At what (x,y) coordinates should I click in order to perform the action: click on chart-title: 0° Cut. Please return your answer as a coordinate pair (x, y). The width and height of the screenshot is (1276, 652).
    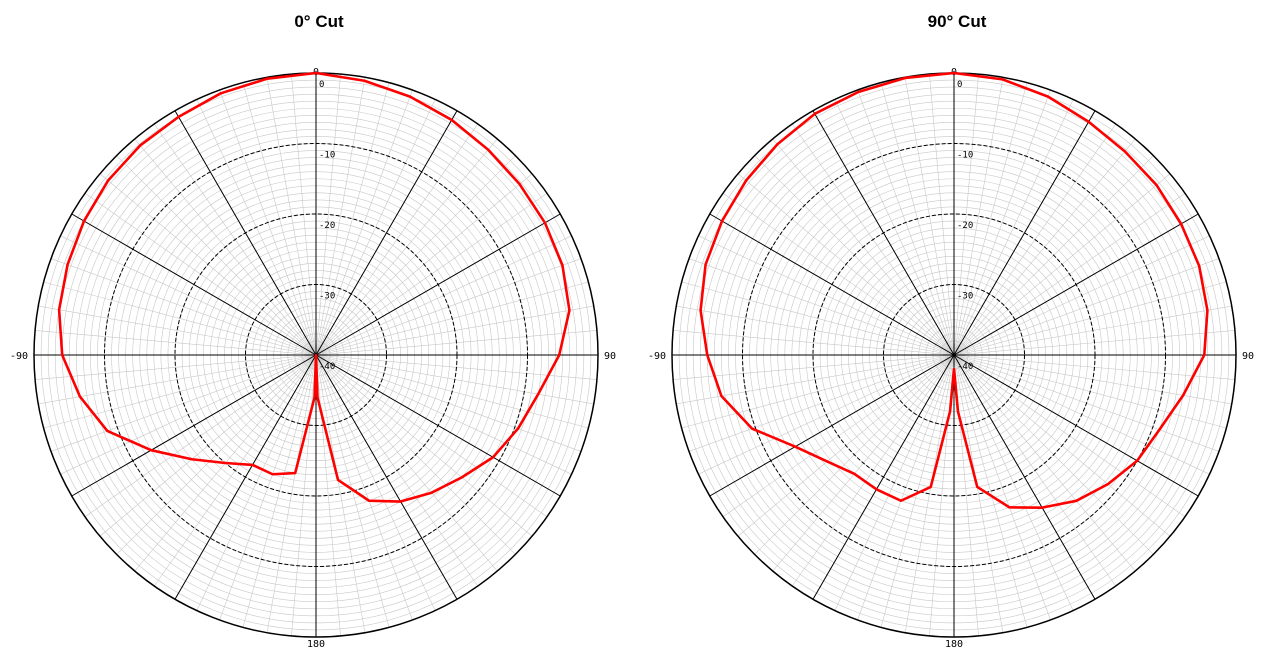
    Looking at the image, I should click on (319, 21).